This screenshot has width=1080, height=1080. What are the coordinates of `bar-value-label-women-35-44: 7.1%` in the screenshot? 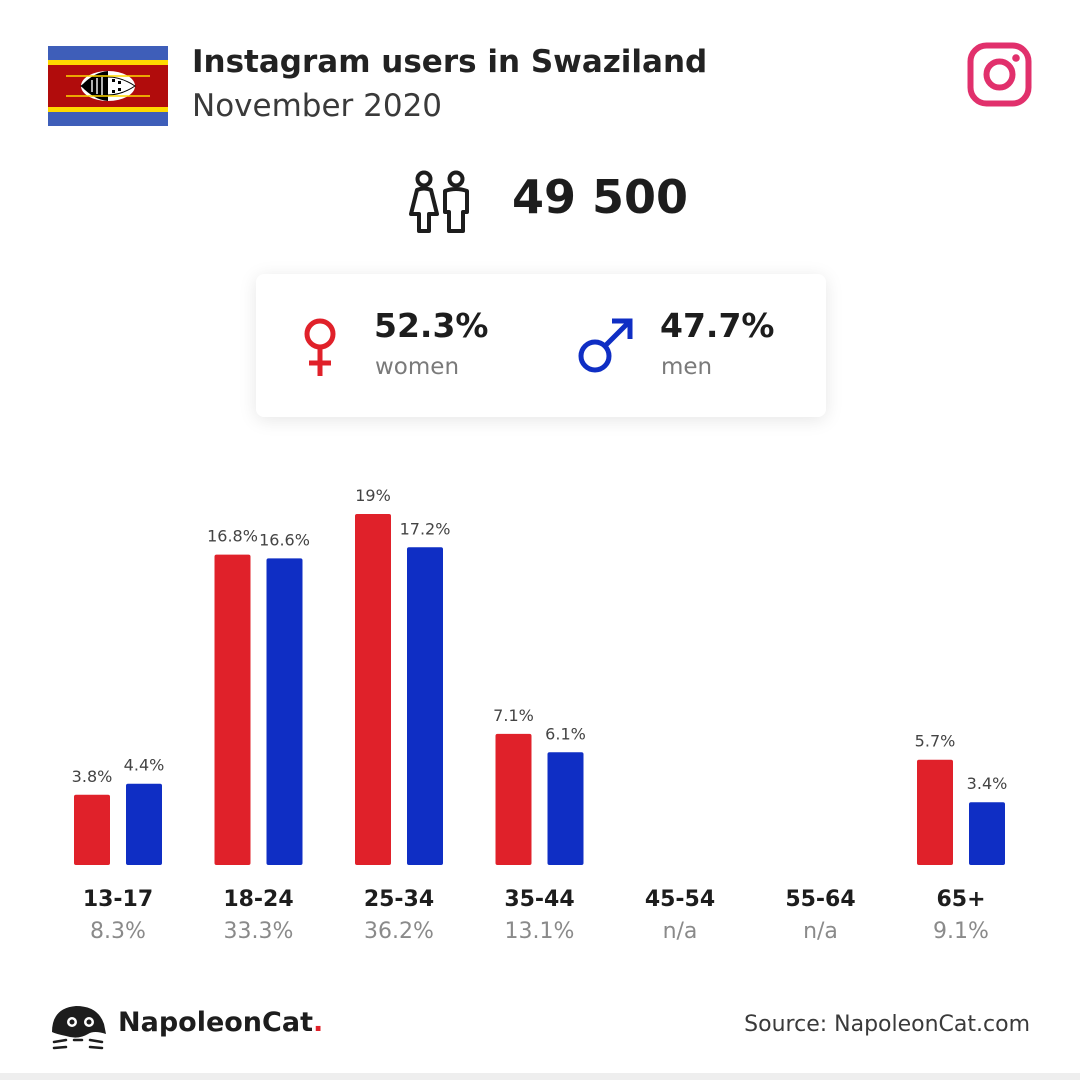 It's located at (513, 715).